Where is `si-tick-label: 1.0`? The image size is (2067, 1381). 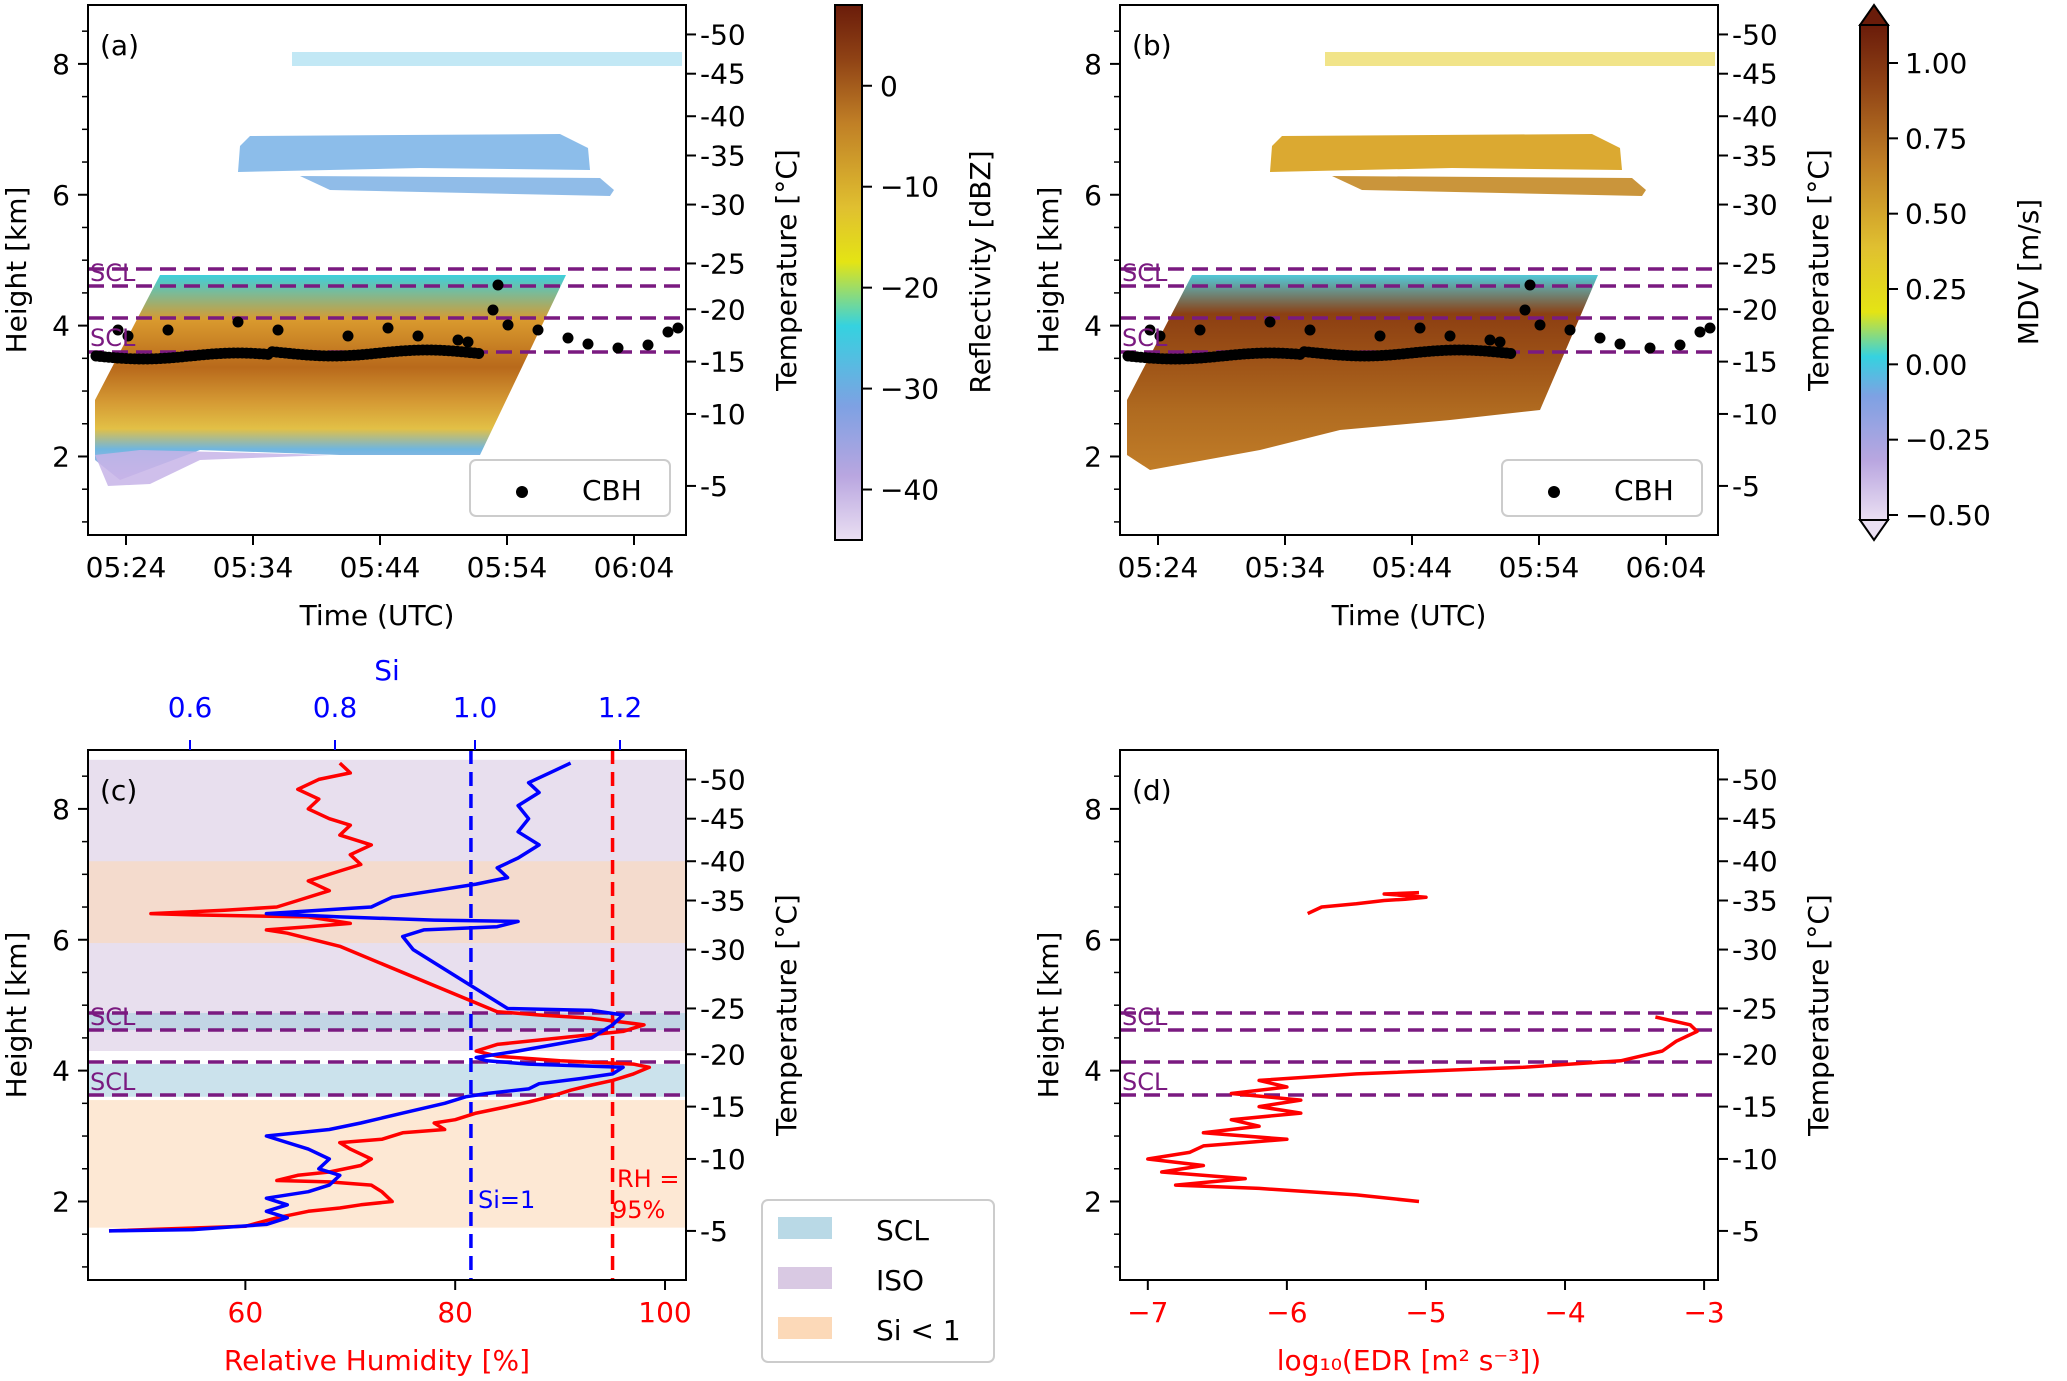
si-tick-label: 1.0 is located at coordinates (475, 707).